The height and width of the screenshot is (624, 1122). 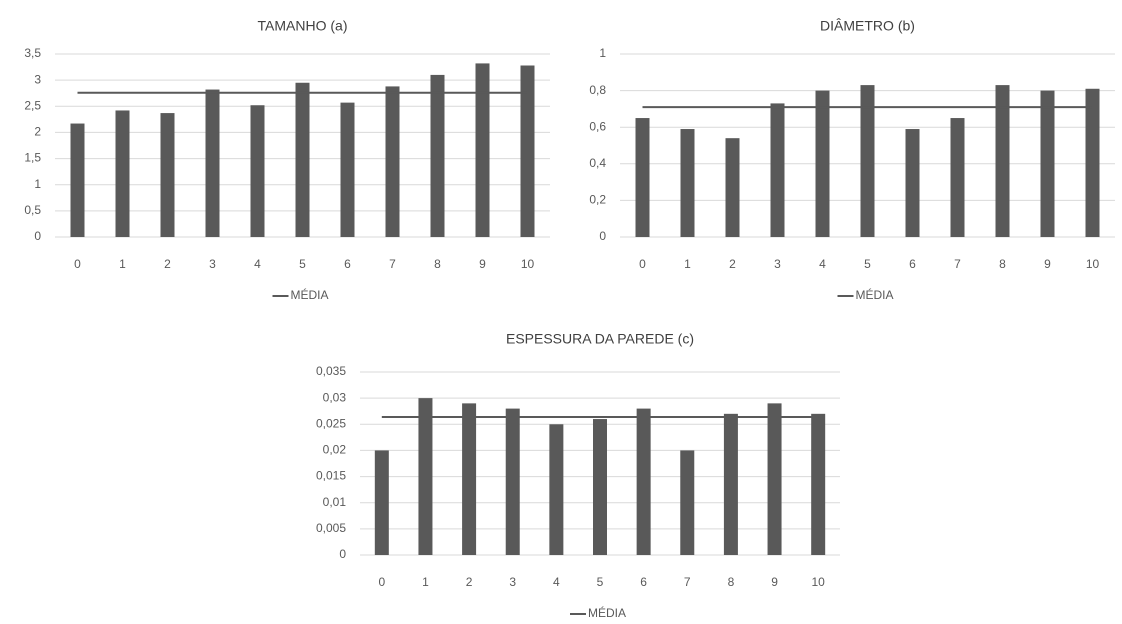 What do you see at coordinates (32, 105) in the screenshot?
I see `y-tick-label: 2,5` at bounding box center [32, 105].